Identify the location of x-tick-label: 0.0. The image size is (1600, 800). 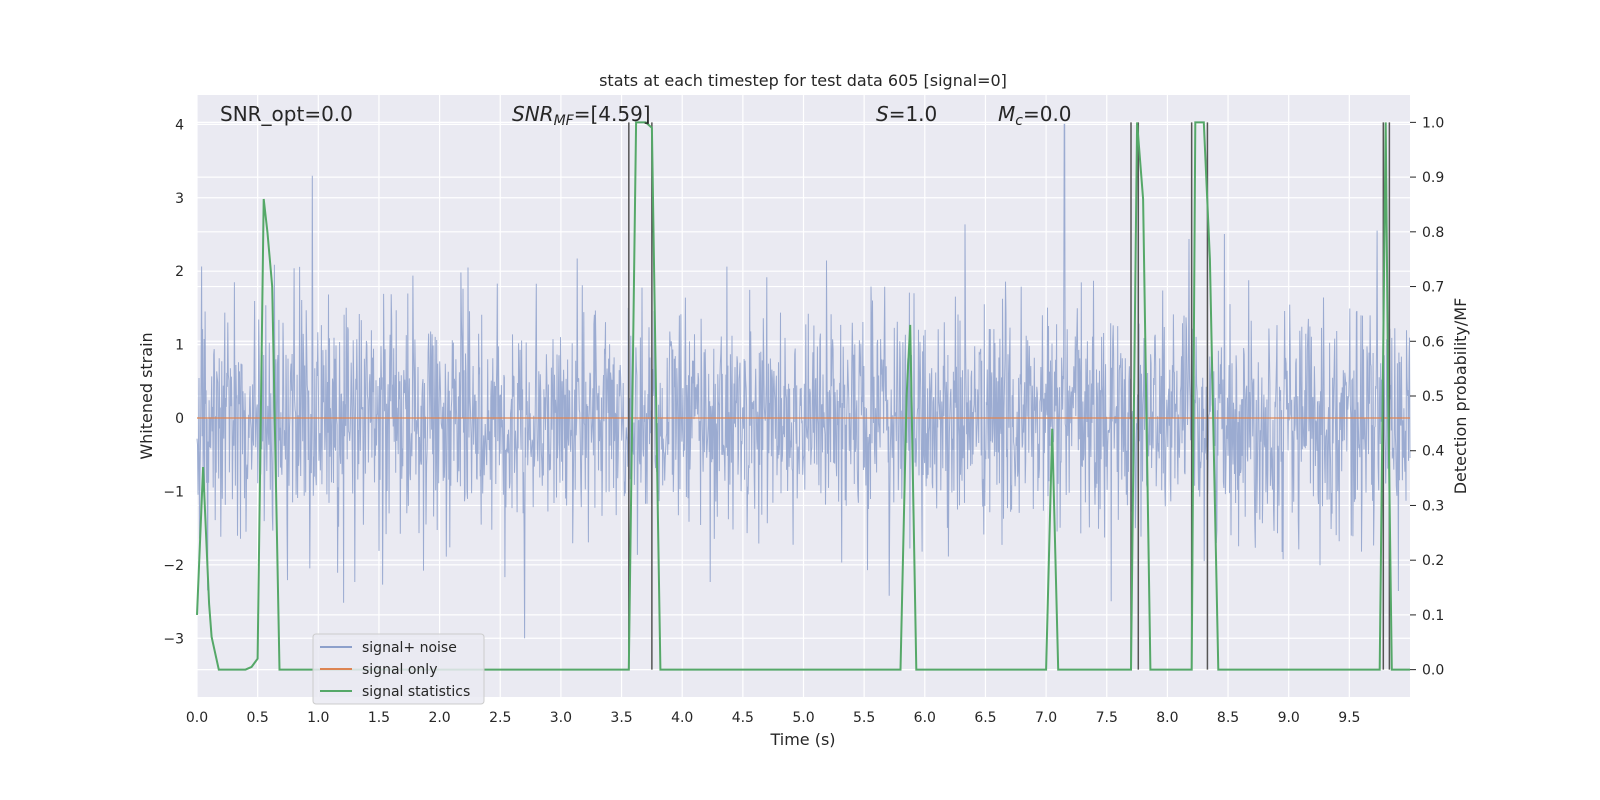
(197, 718).